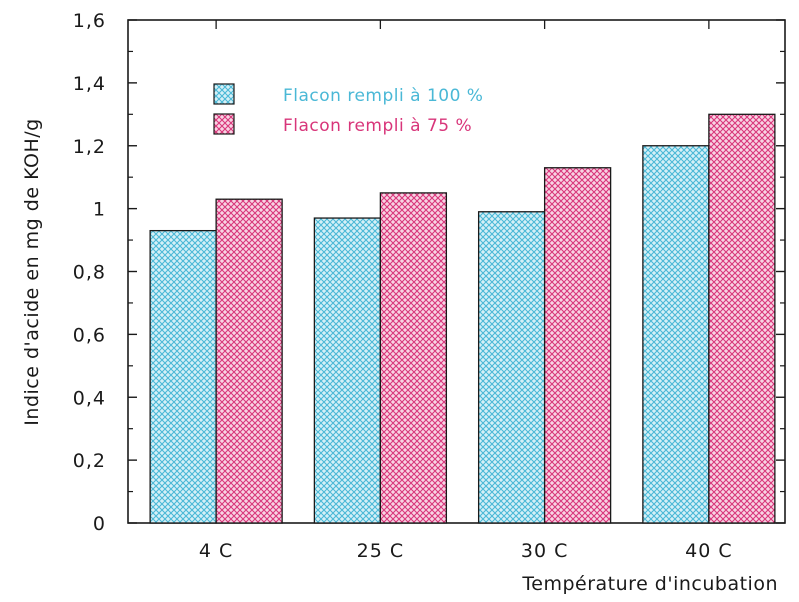  Describe the element at coordinates (32, 271) in the screenshot. I see `y-axis-title: Indice d'acide en mg de KOH/g` at that location.